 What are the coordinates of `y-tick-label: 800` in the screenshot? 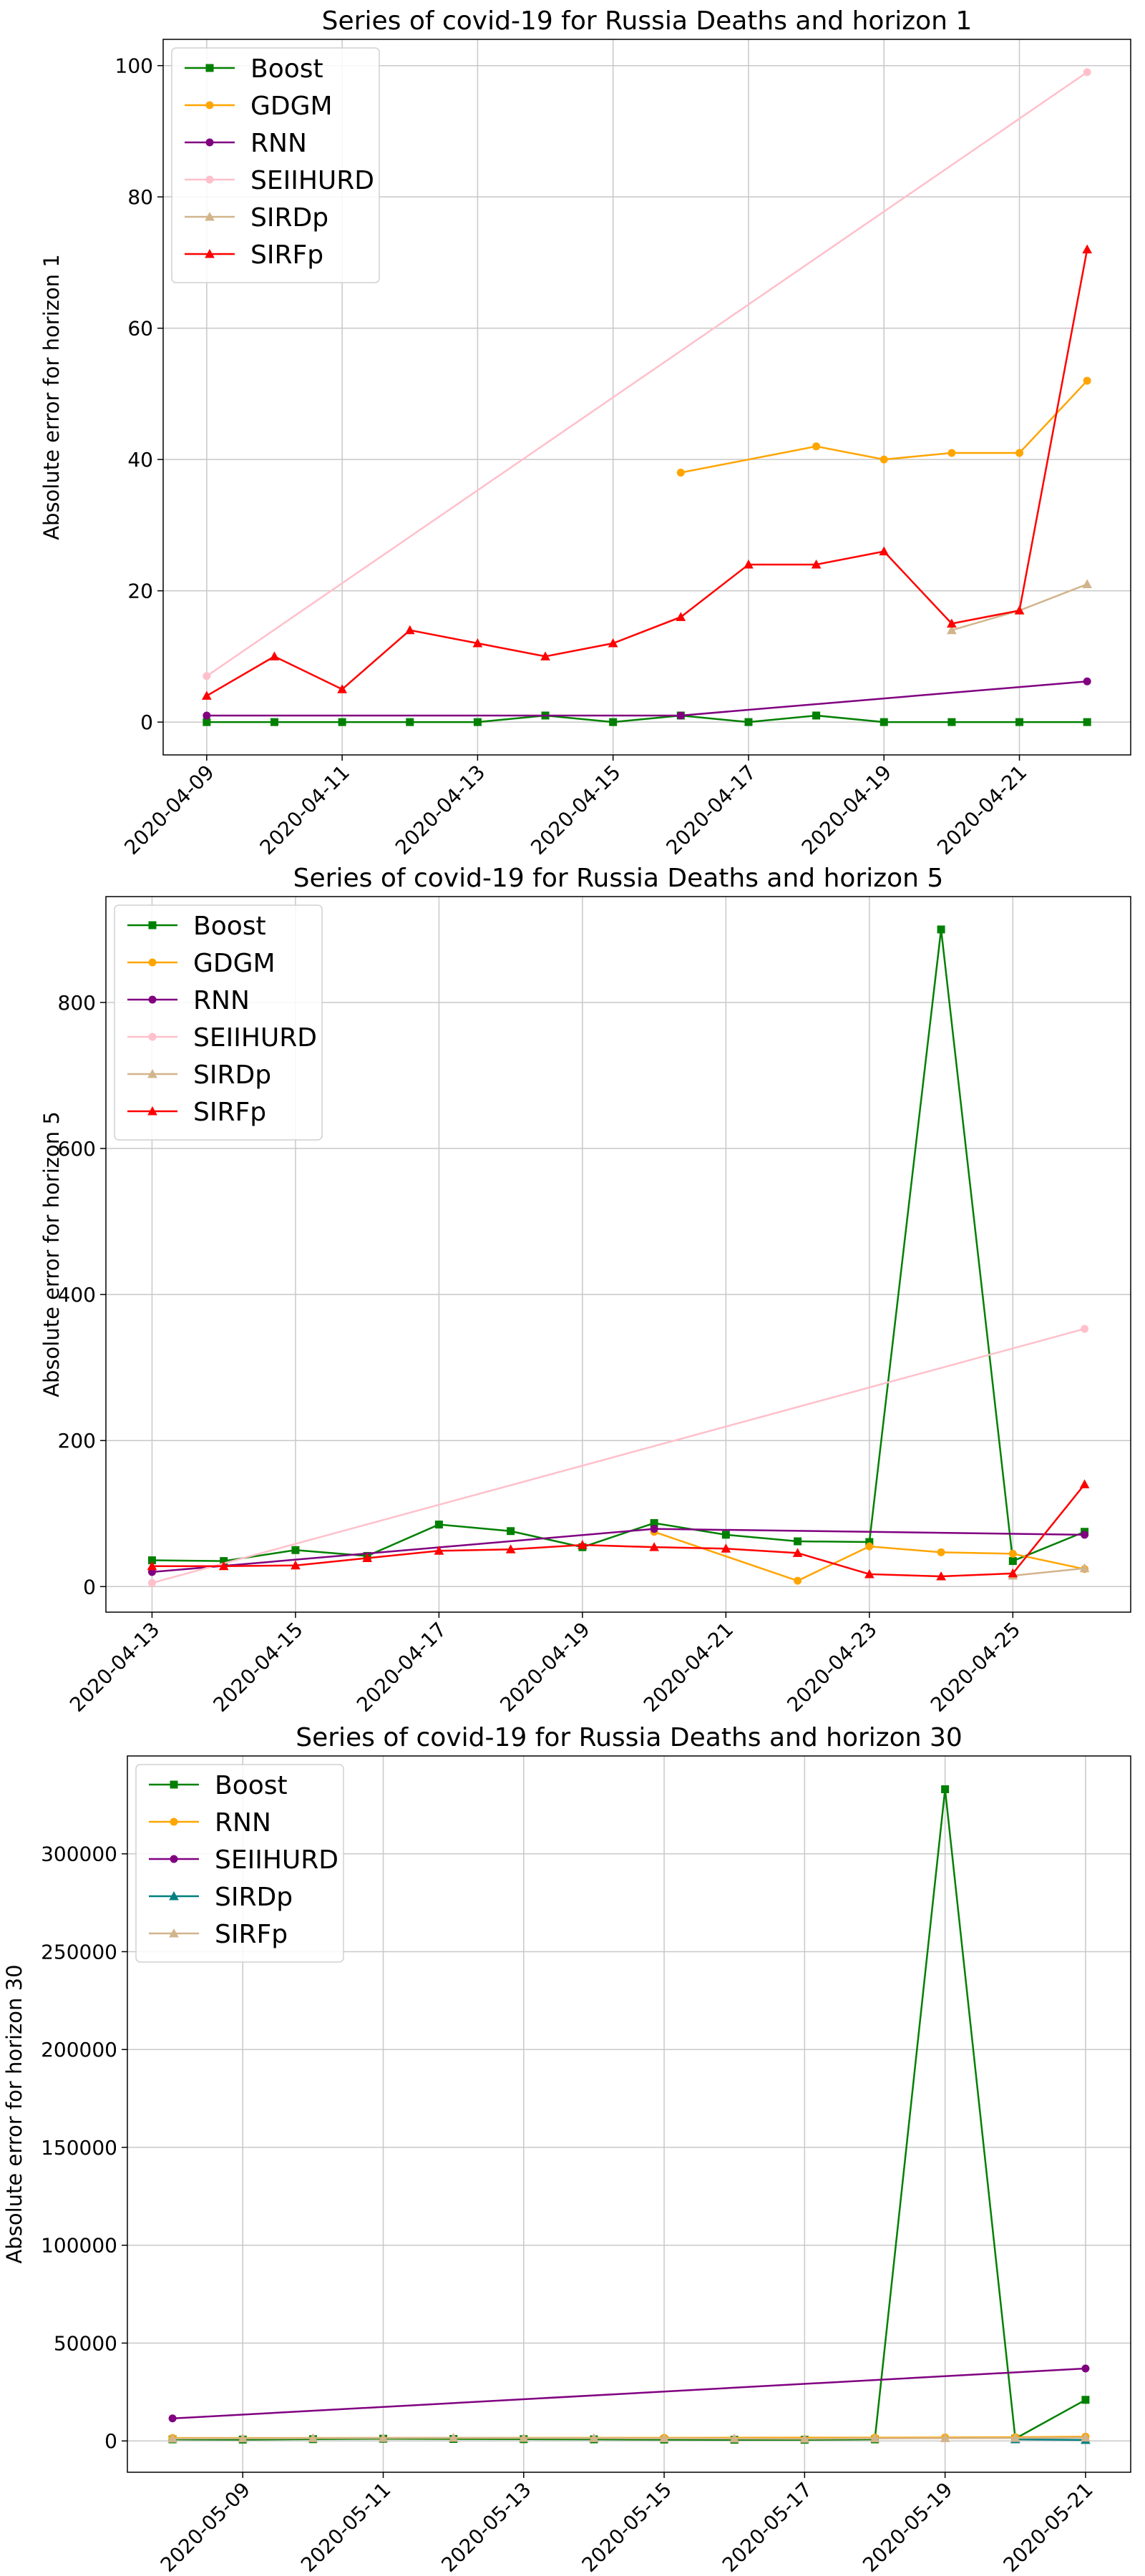 It's located at (77, 1003).